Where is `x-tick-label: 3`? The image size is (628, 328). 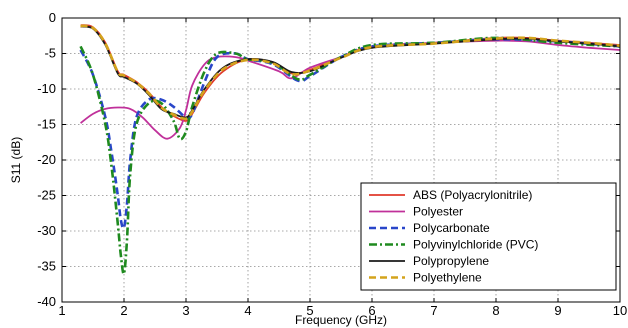 x-tick-label: 3 is located at coordinates (185, 310).